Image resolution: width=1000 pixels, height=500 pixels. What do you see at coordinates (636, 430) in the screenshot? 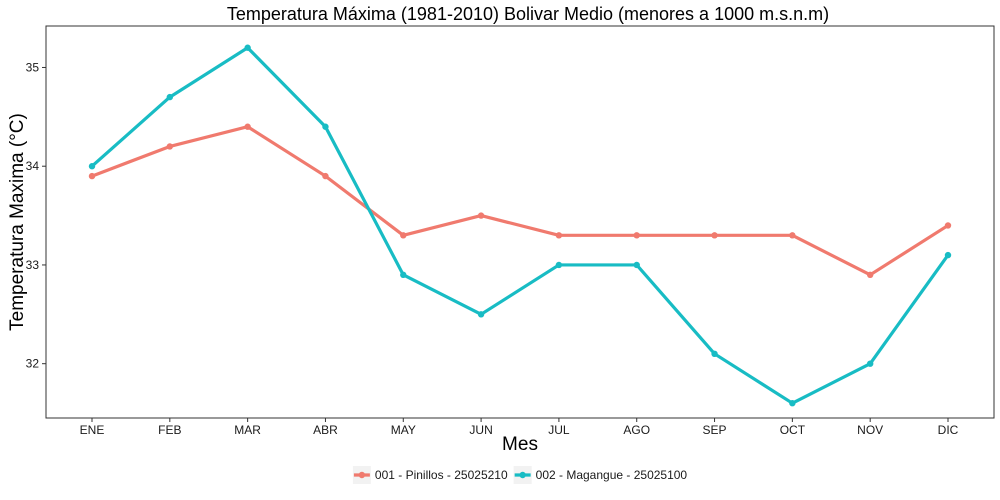
I see `x-tick-label: AGO` at bounding box center [636, 430].